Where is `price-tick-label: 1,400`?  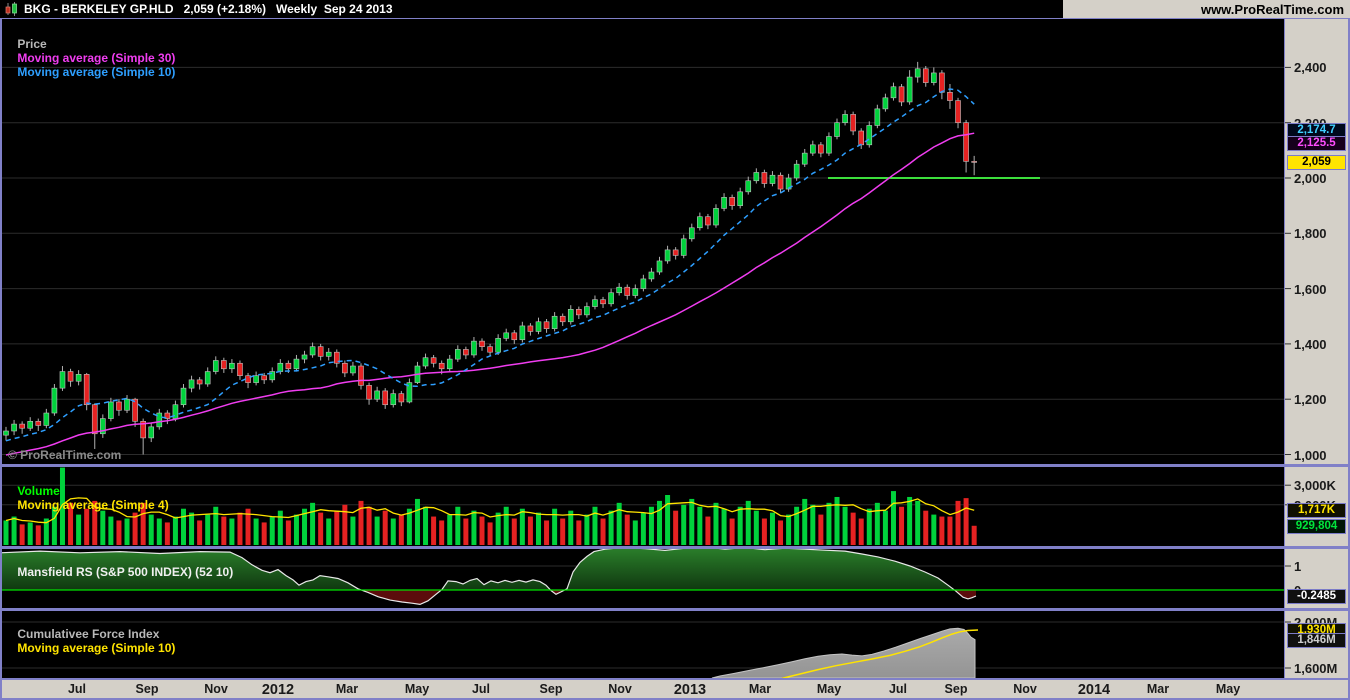
price-tick-label: 1,400 is located at coordinates (1310, 344).